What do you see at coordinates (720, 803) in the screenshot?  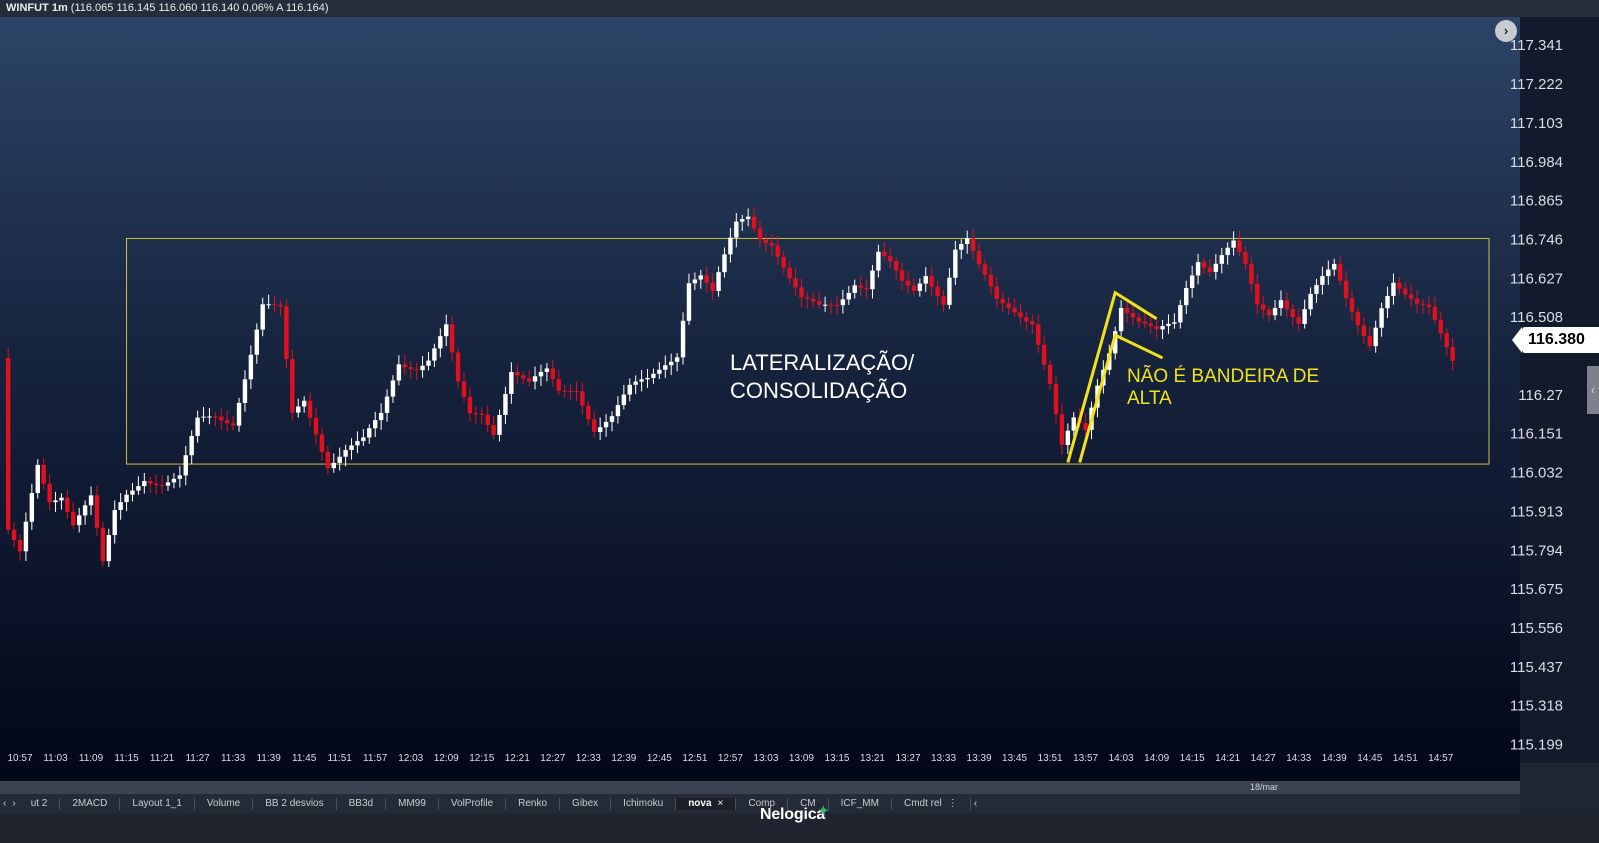 I see `tab-close-icon: ×` at bounding box center [720, 803].